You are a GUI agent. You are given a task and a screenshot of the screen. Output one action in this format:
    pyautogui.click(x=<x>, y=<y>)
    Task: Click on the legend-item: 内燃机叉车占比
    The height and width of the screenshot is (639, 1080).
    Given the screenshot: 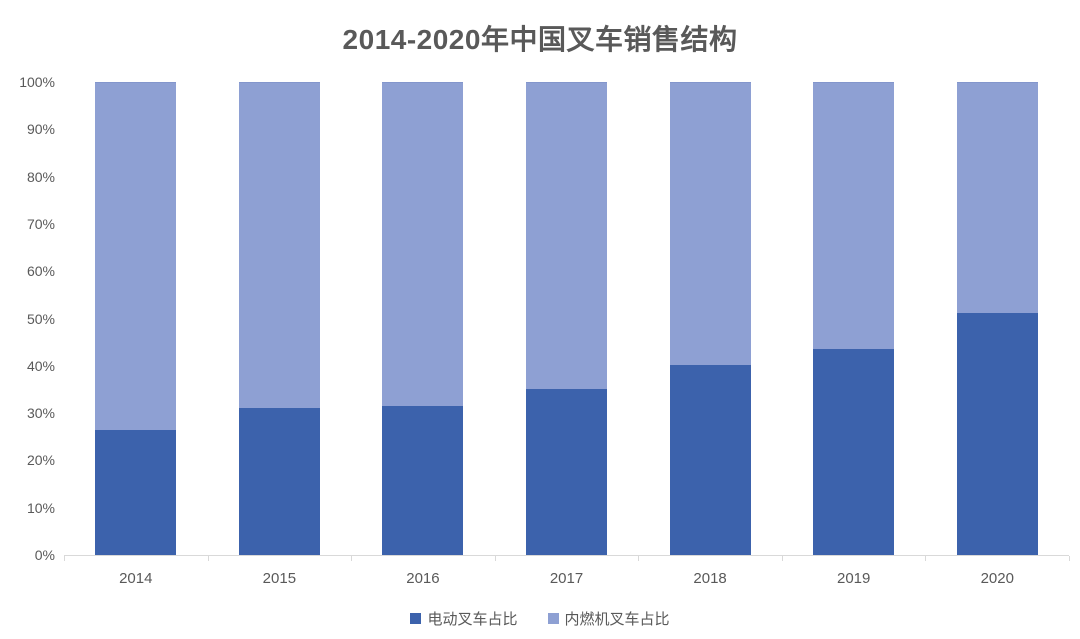 What is the action you would take?
    pyautogui.click(x=608, y=618)
    